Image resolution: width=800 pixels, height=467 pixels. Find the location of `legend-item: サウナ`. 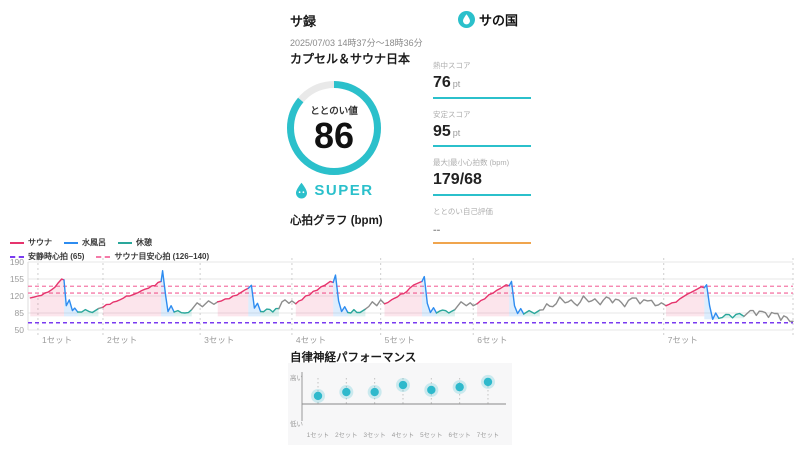

legend-item: サウナ is located at coordinates (31, 242).